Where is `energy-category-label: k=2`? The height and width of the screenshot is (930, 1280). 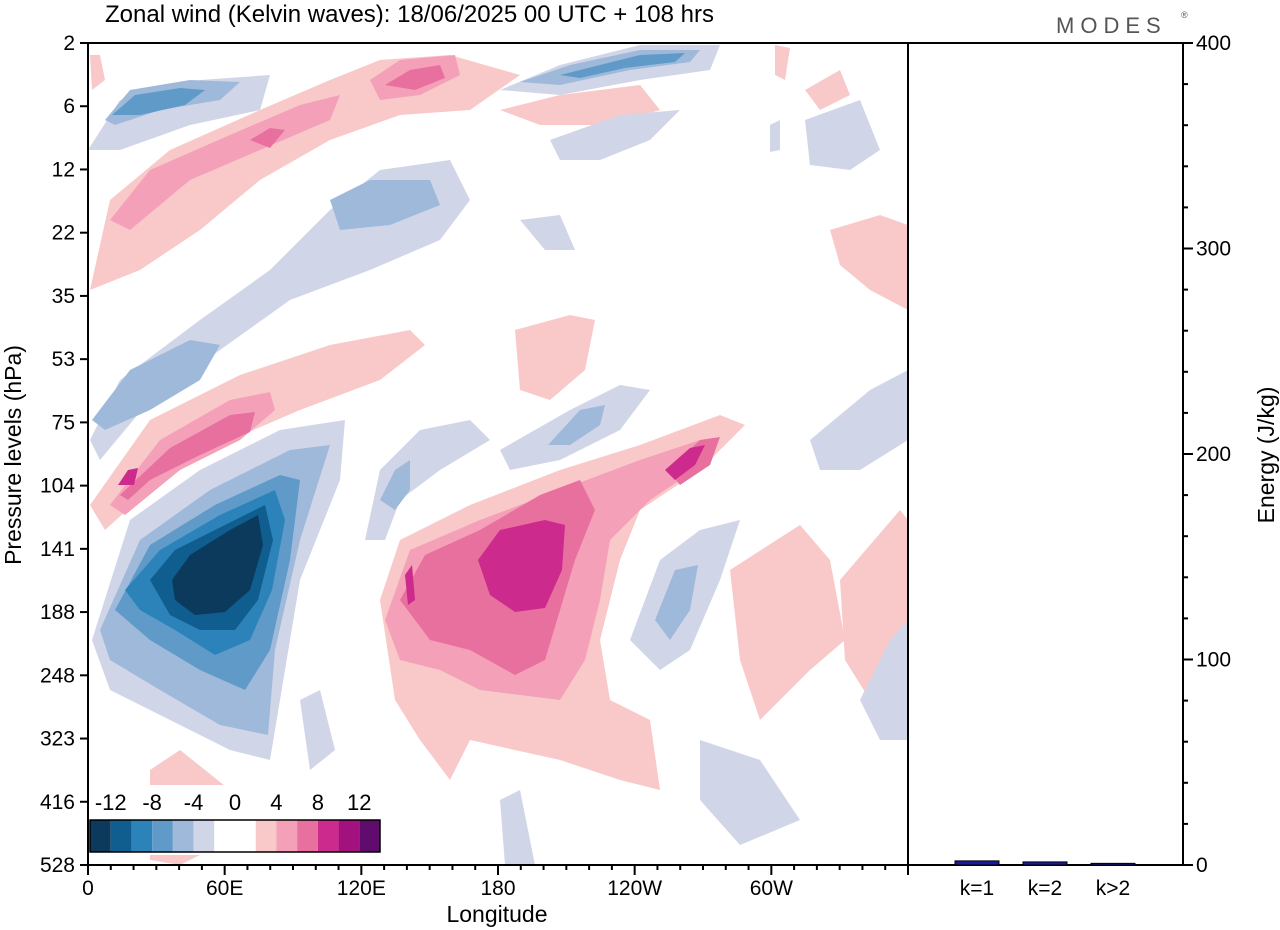
energy-category-label: k=2 is located at coordinates (1045, 888).